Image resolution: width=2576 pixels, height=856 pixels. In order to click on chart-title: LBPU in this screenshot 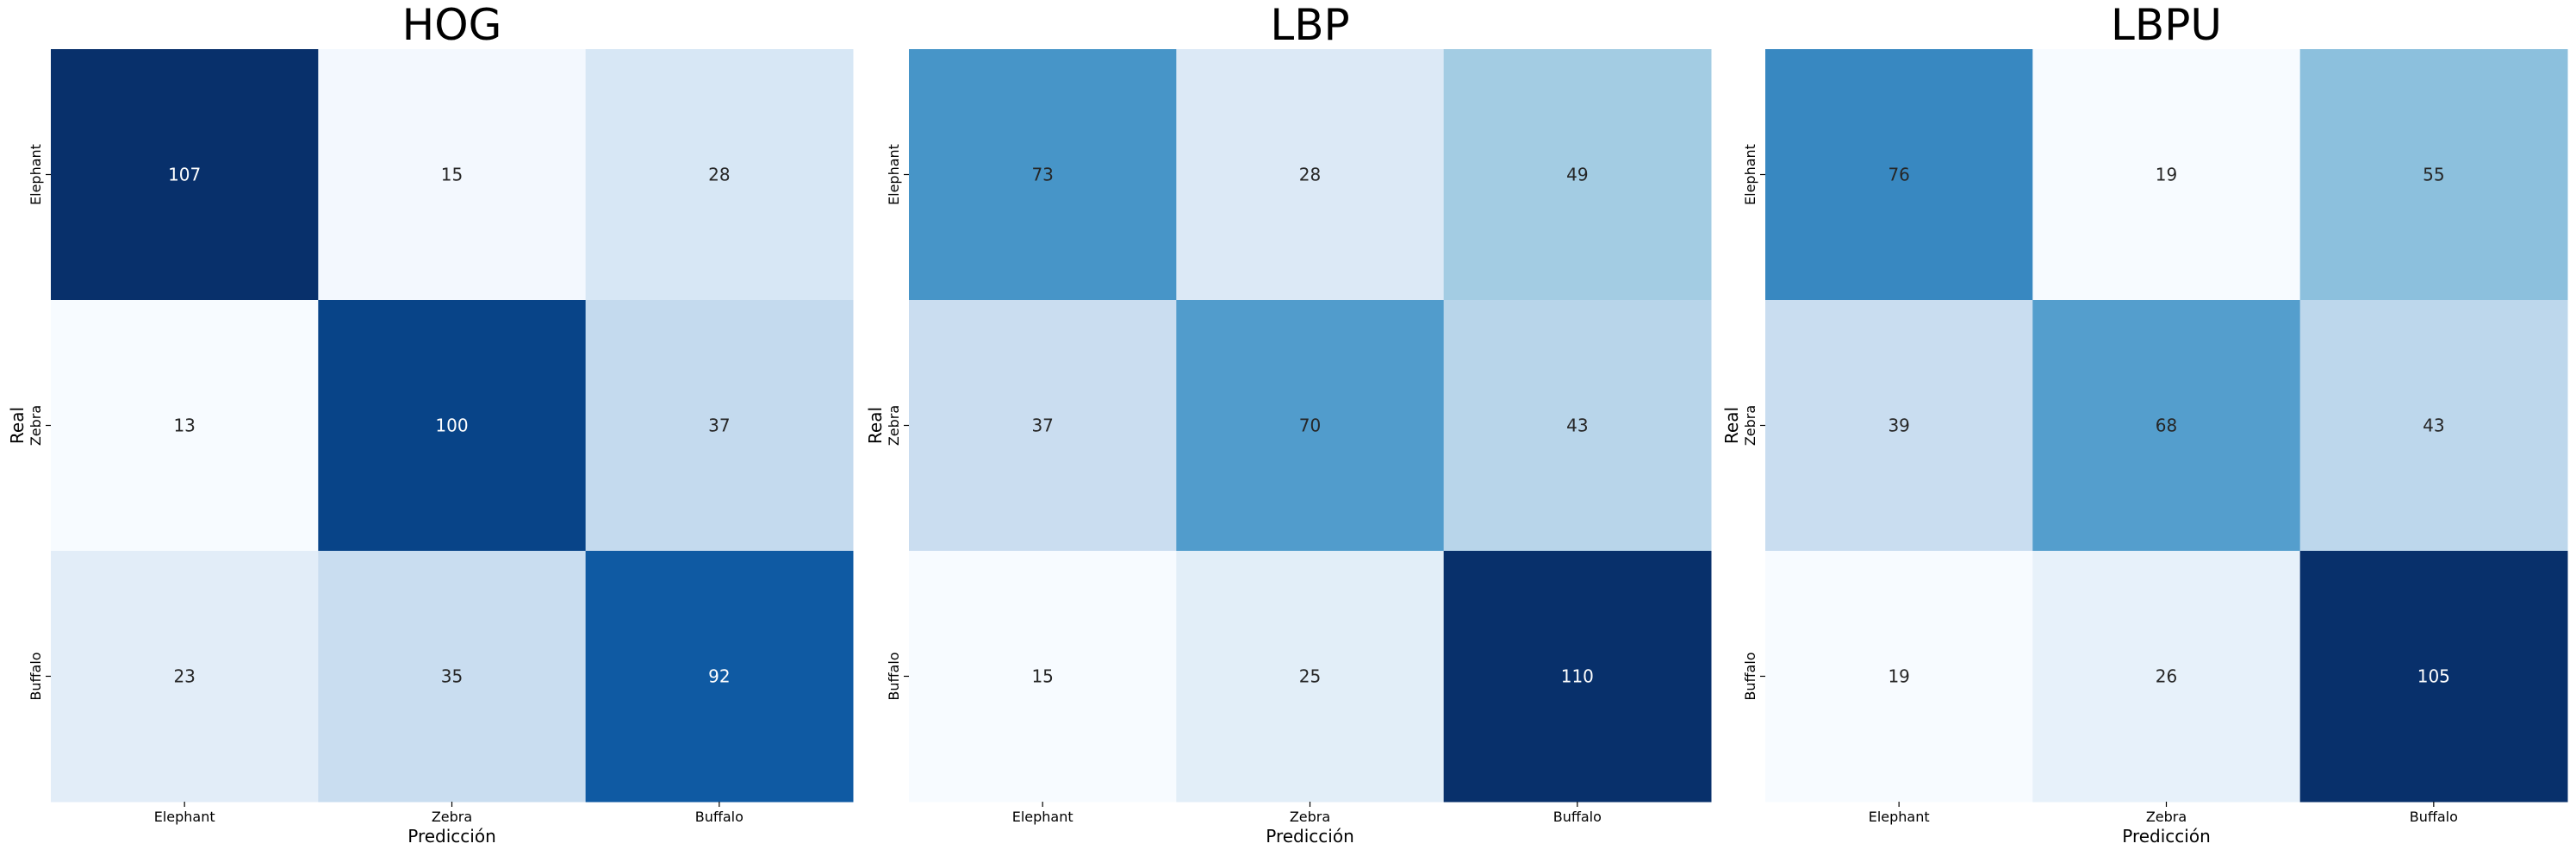, I will do `click(2166, 25)`.